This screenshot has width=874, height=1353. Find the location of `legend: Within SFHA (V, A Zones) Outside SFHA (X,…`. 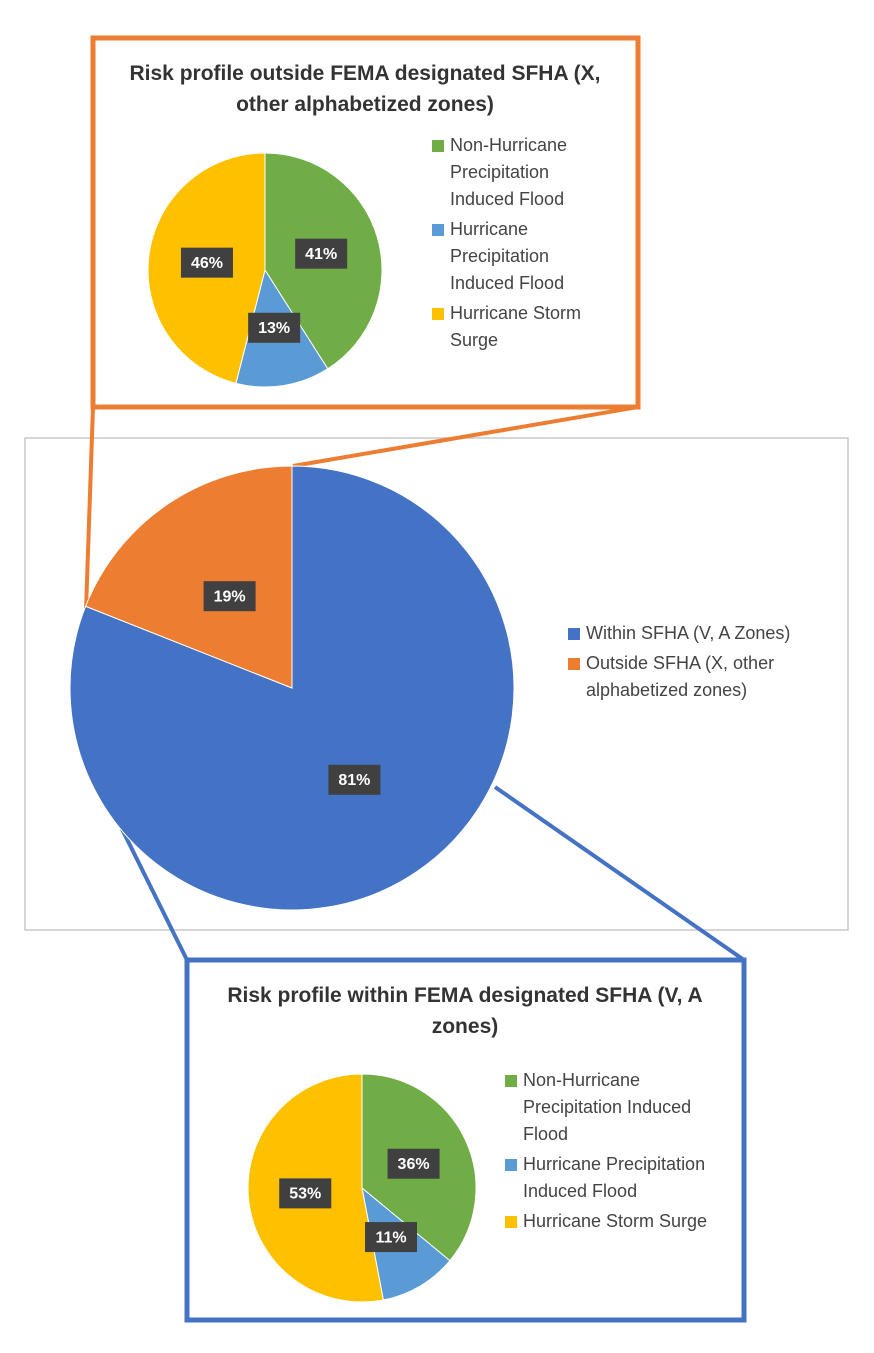

legend: Within SFHA (V, A Zones) Outside SFHA (X,… is located at coordinates (683, 662).